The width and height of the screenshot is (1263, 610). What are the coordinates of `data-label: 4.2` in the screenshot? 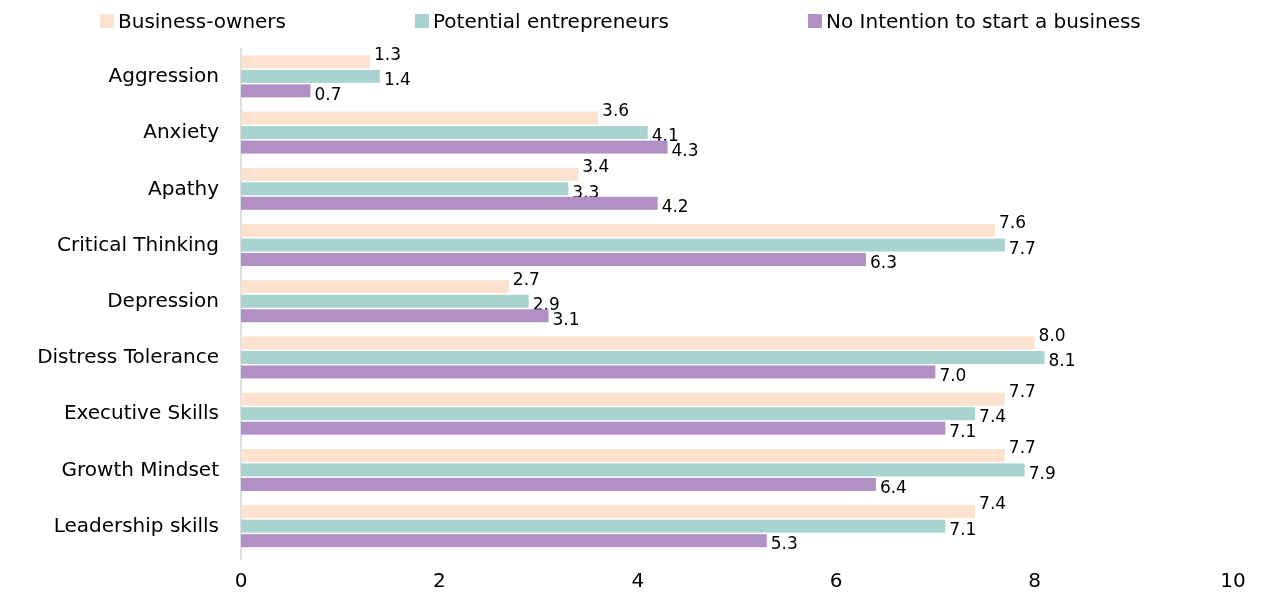 It's located at (675, 206).